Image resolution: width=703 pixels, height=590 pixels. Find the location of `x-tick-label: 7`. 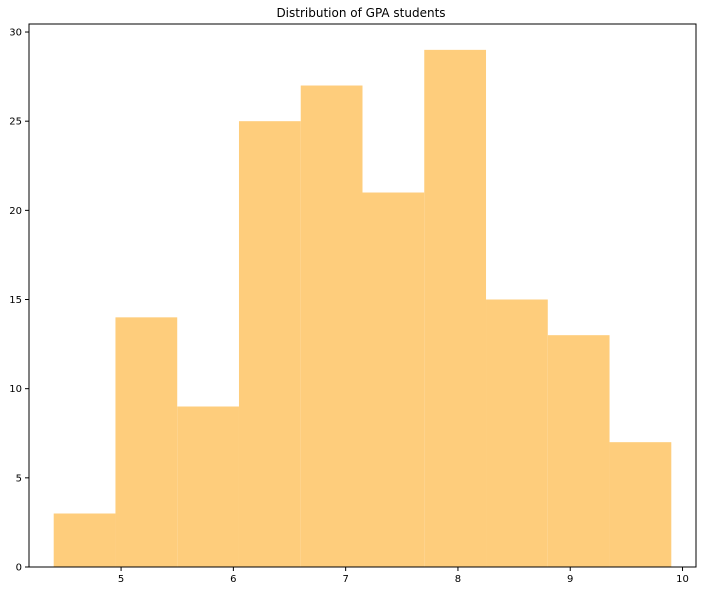

x-tick-label: 7 is located at coordinates (345, 579).